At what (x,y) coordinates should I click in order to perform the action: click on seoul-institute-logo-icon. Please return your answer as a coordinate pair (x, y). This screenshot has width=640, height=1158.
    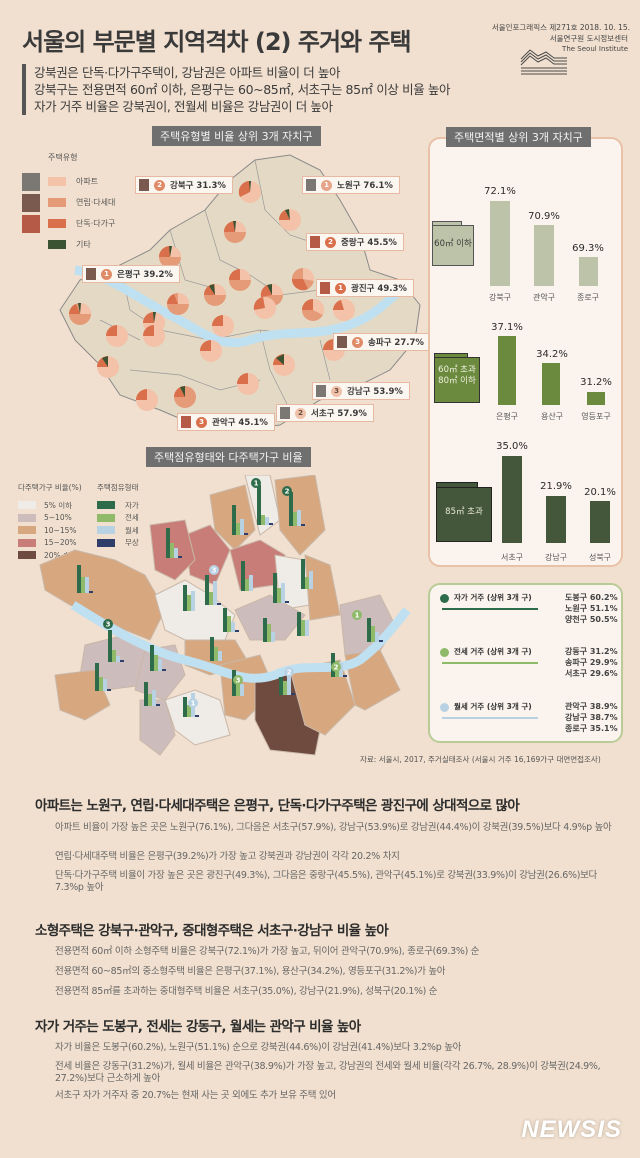
    Looking at the image, I should click on (543, 62).